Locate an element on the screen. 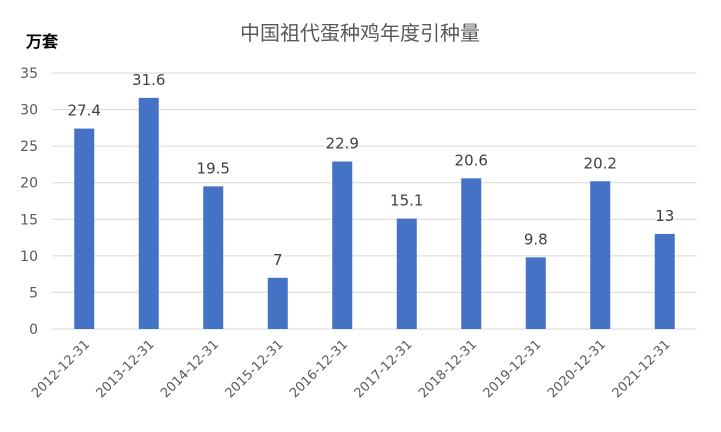 The width and height of the screenshot is (721, 432). data-label: 31.6 is located at coordinates (148, 80).